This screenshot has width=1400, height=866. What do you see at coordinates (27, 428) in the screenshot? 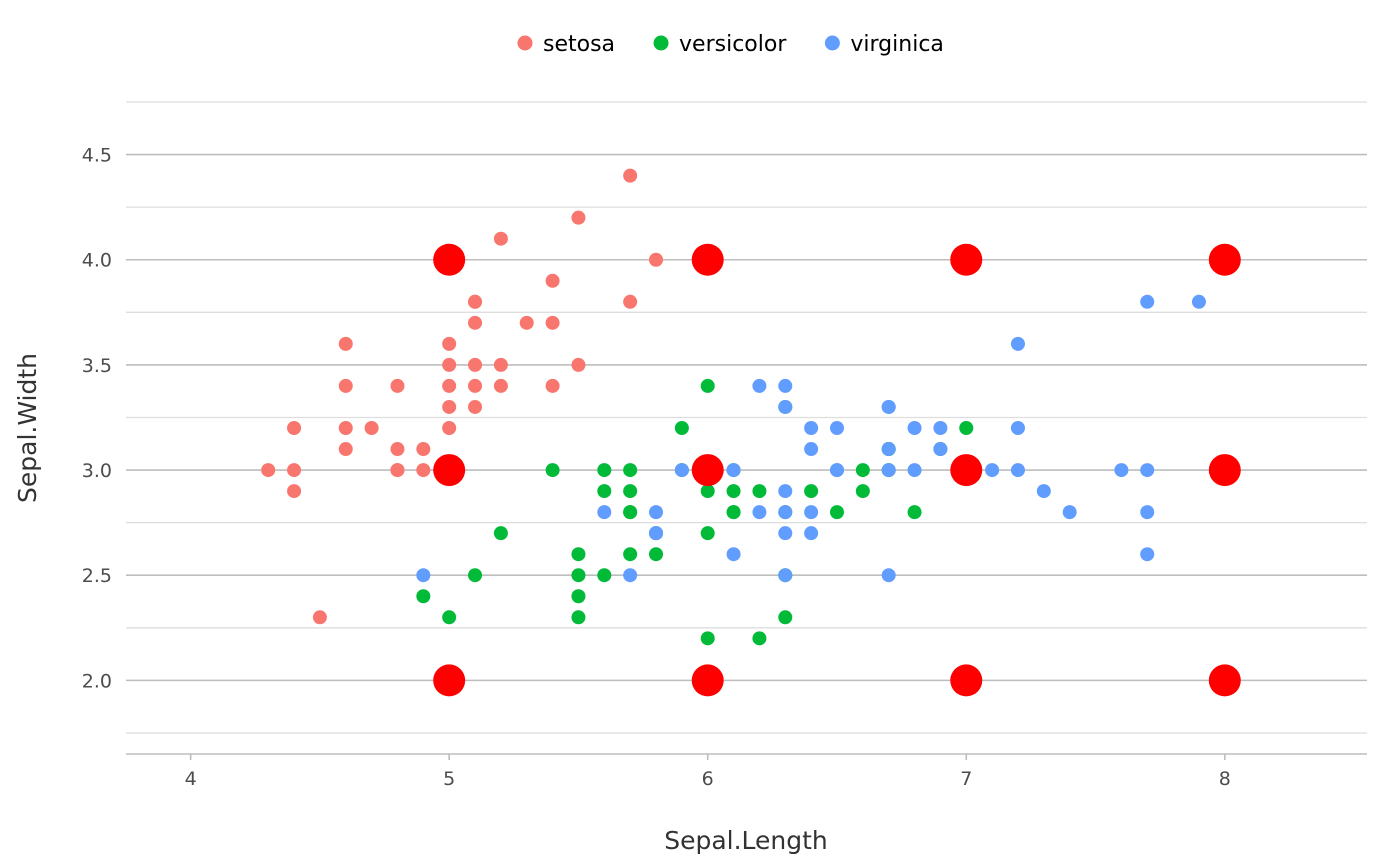
I see `y-axis-title: Sepal.Width` at bounding box center [27, 428].